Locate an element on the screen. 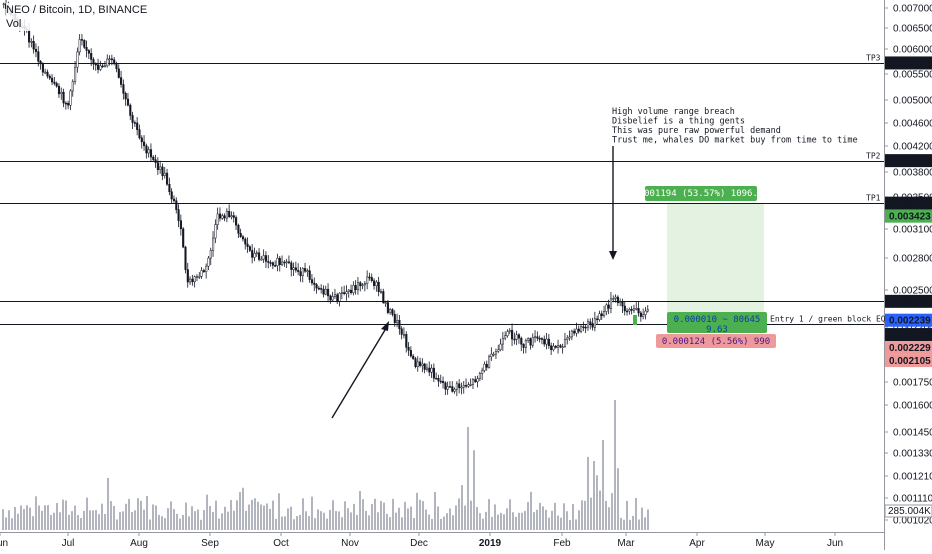  x-tick-label-5: Nov is located at coordinates (350, 543).